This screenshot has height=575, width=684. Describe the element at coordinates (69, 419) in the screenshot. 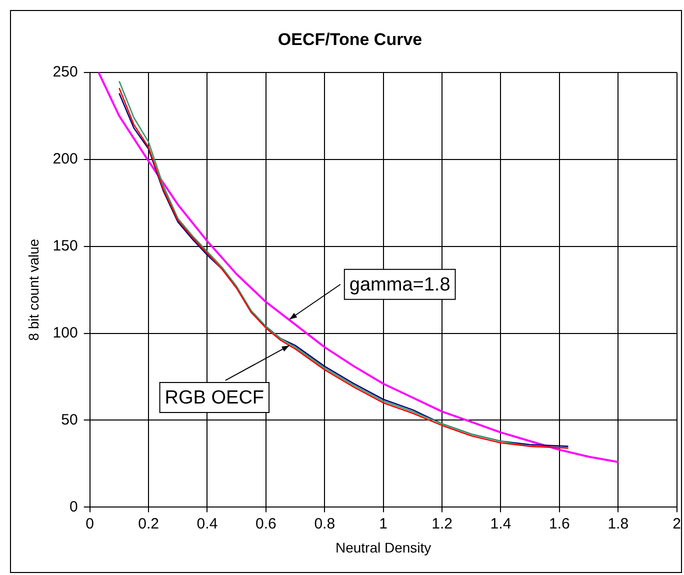

I see `y-tick-label: 50` at that location.